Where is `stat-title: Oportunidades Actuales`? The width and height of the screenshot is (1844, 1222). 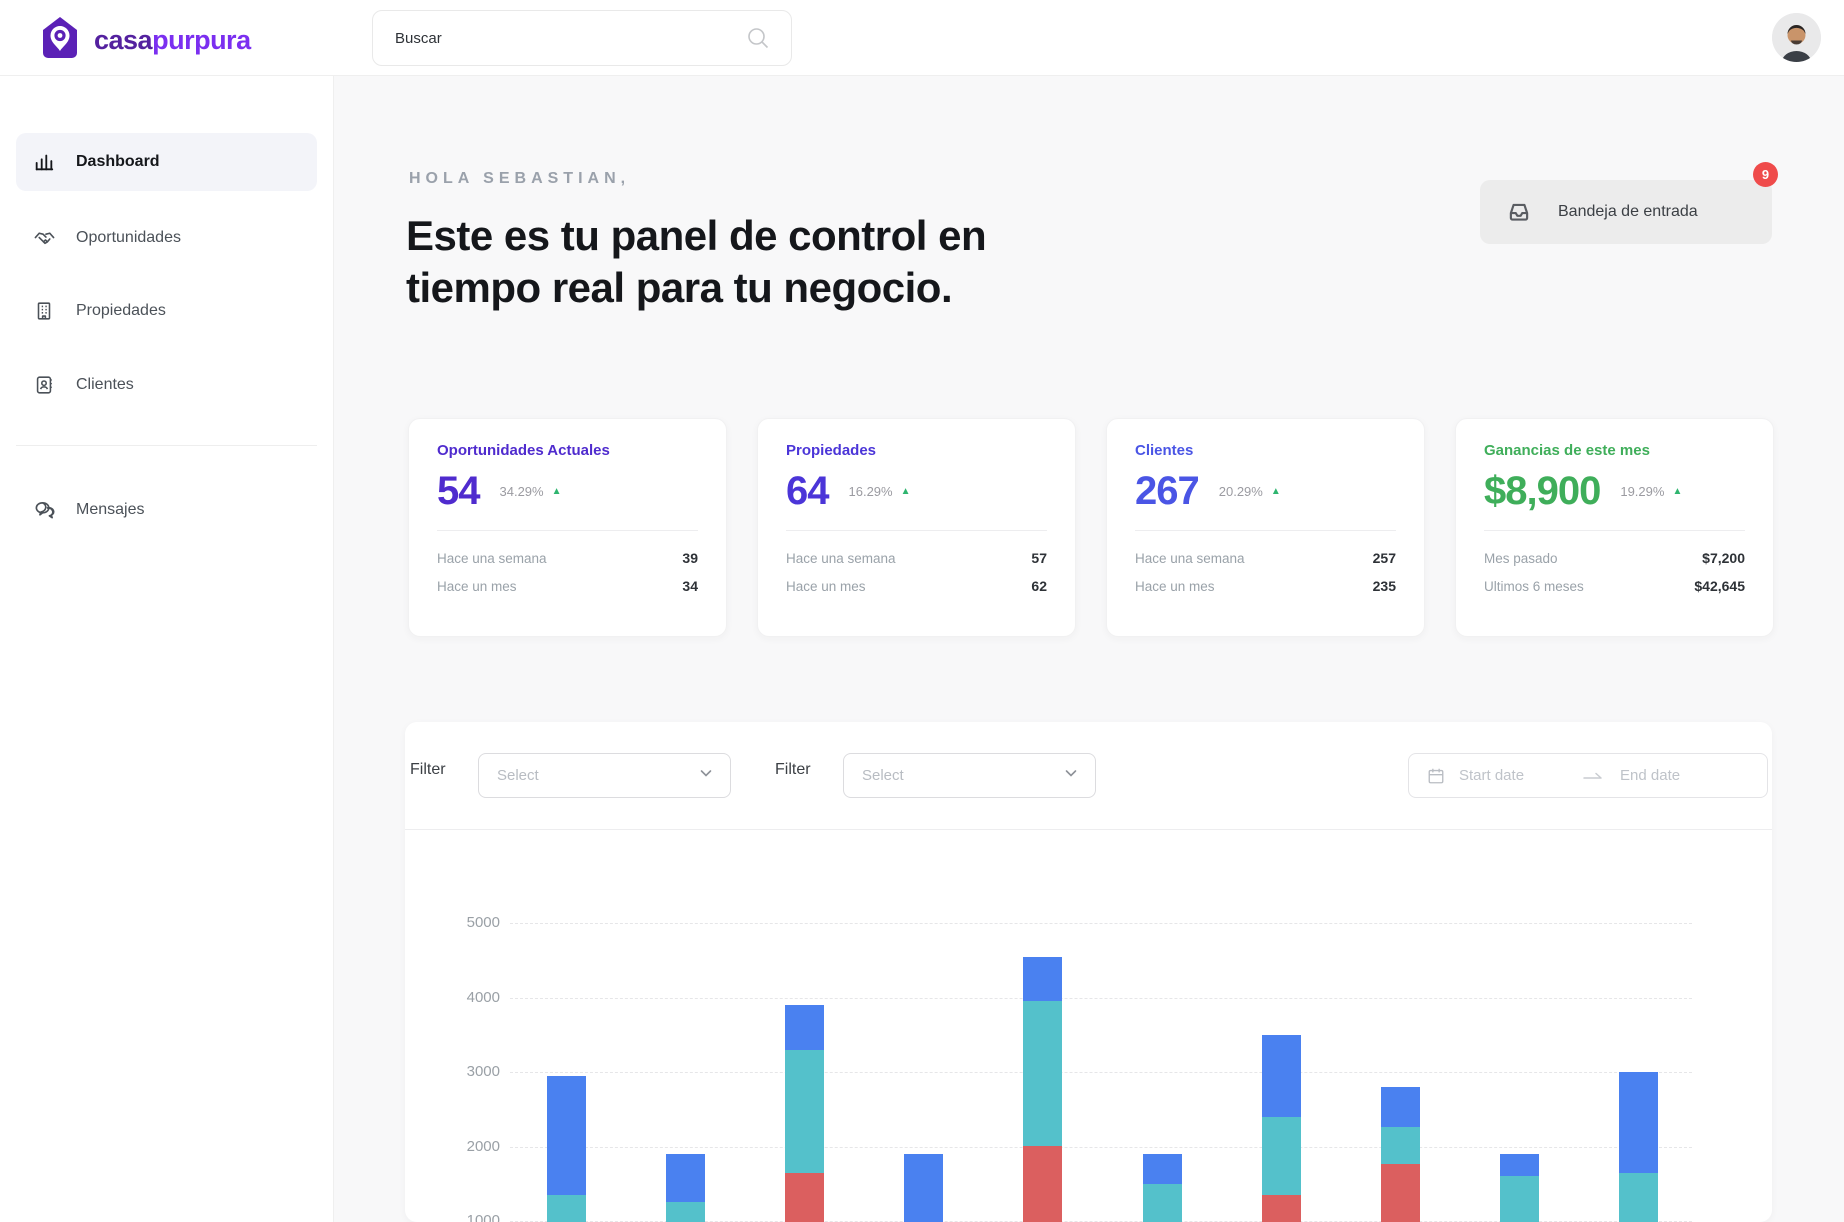 stat-title: Oportunidades Actuales is located at coordinates (523, 450).